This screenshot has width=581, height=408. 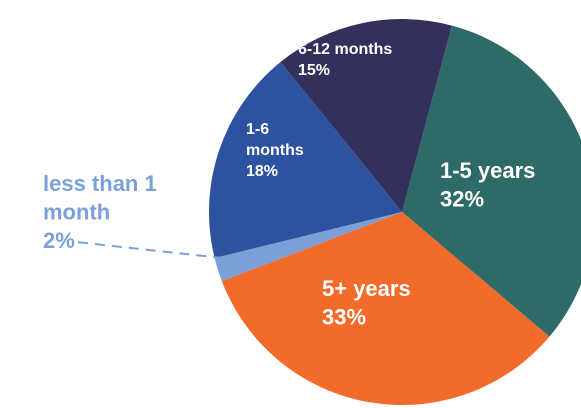 I want to click on label-line: 1-6, so click(x=260, y=129).